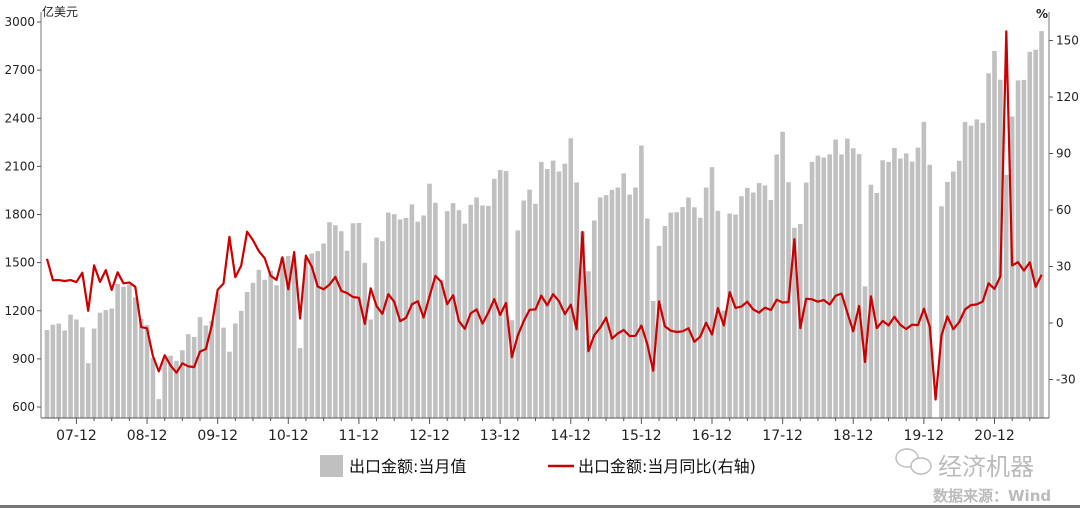  I want to click on x-tick-label: 10-12, so click(288, 436).